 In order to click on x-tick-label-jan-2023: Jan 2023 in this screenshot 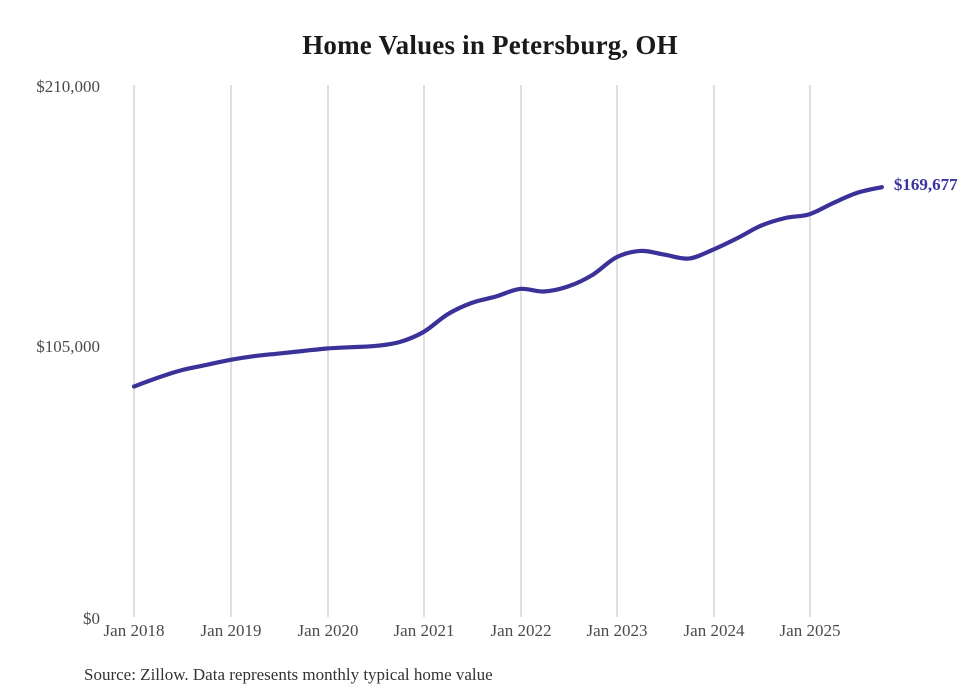, I will do `click(617, 630)`.